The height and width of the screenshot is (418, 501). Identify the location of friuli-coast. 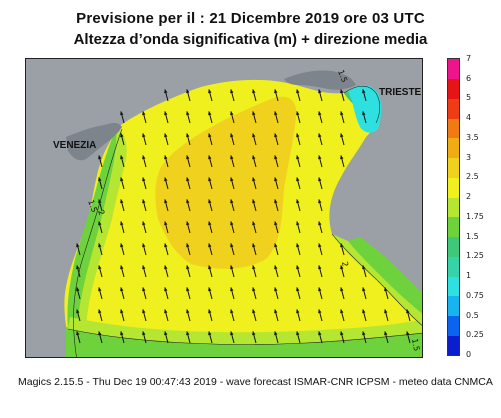
(320, 80).